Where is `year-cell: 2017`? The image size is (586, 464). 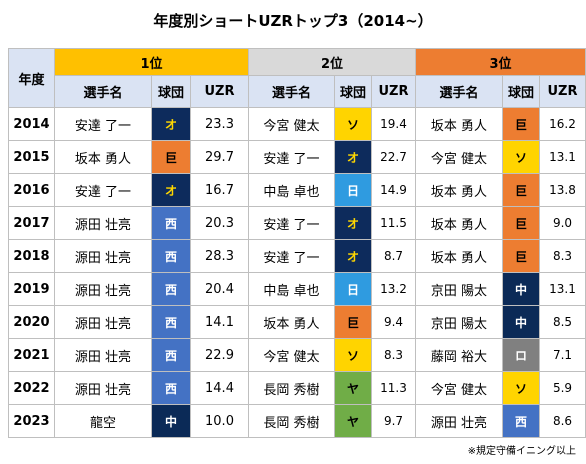 year-cell: 2017 is located at coordinates (31, 223).